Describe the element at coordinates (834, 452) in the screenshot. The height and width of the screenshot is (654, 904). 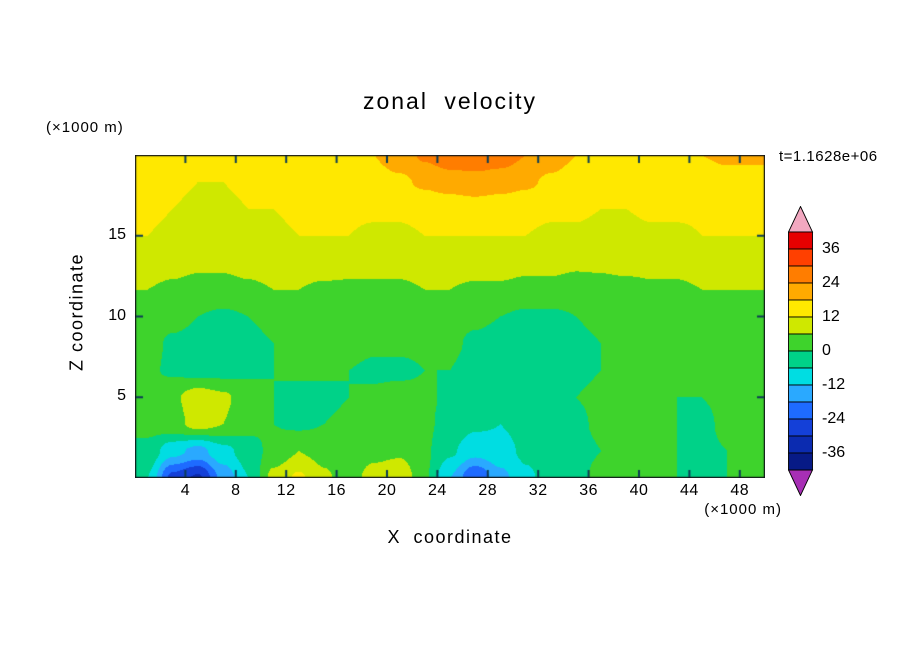
I see `colorbar-label: -36` at that location.